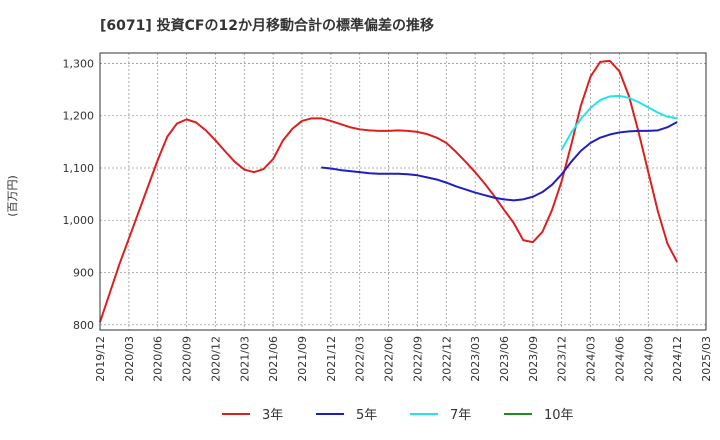 The image size is (720, 440). I want to click on y-tick-label: 1,000, so click(79, 220).